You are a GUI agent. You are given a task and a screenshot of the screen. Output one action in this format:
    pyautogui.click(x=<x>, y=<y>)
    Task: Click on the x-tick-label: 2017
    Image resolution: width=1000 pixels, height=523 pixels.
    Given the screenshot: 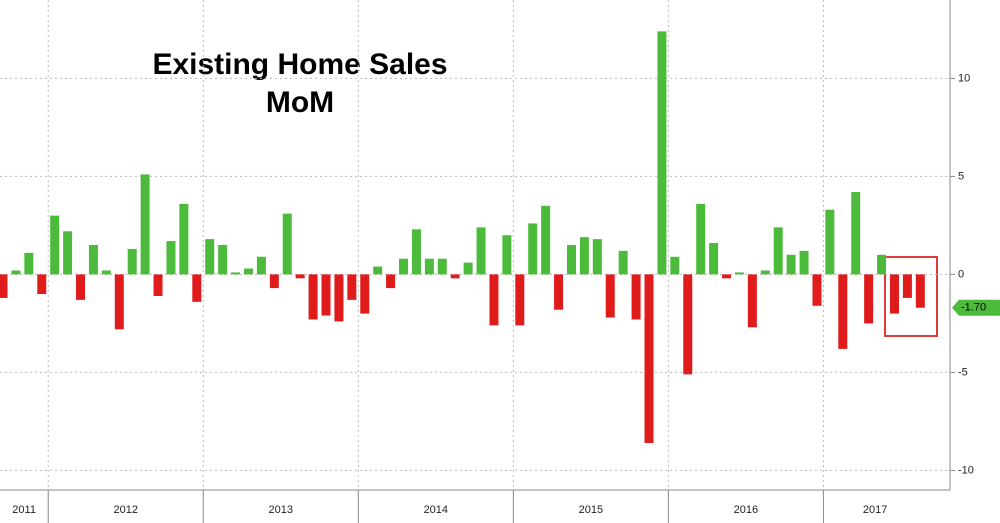 What is the action you would take?
    pyautogui.click(x=875, y=510)
    